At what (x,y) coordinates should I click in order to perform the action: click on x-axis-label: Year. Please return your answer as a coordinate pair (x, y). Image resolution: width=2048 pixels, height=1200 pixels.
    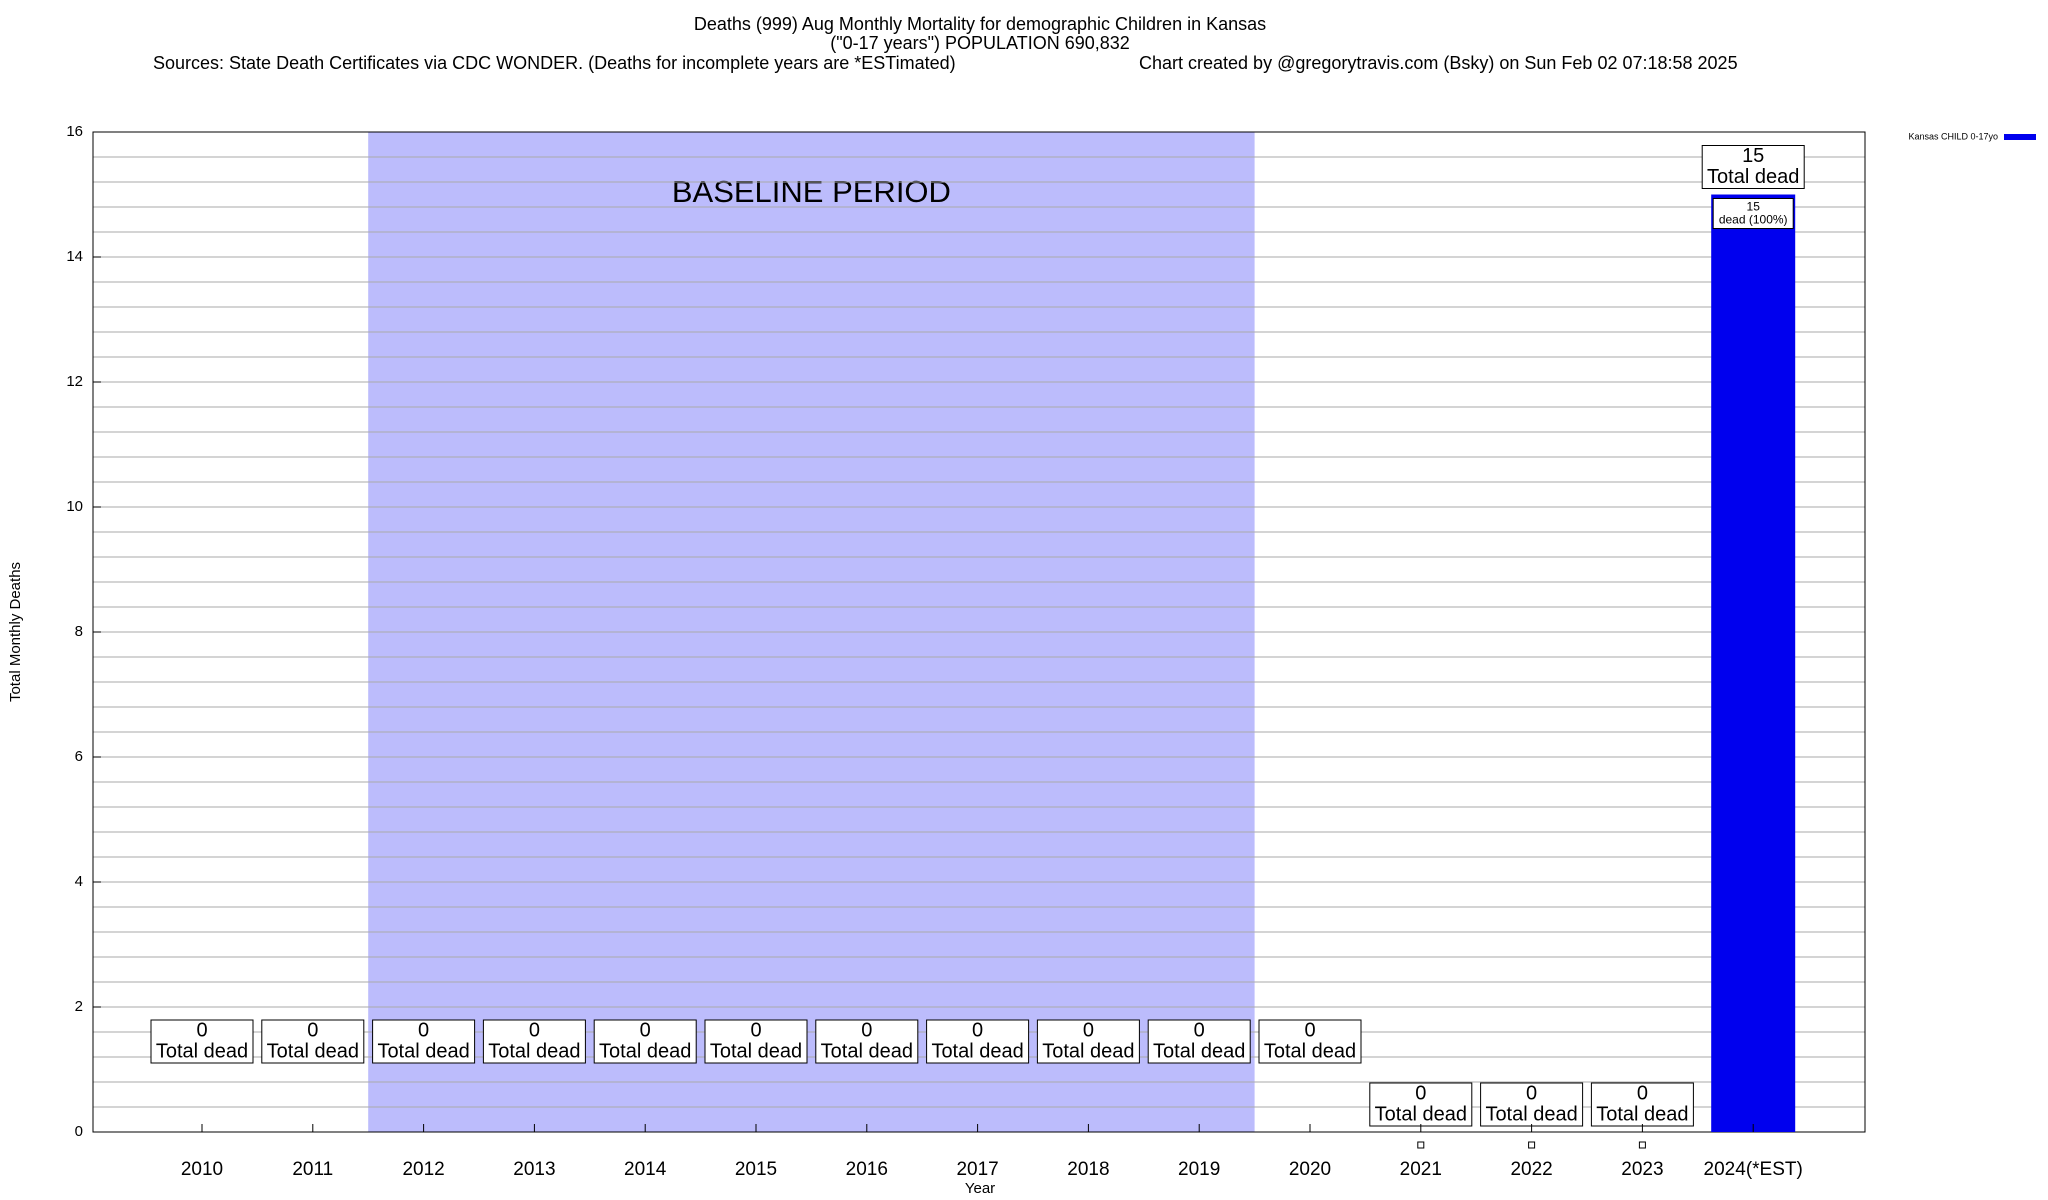
    Looking at the image, I should click on (980, 1188).